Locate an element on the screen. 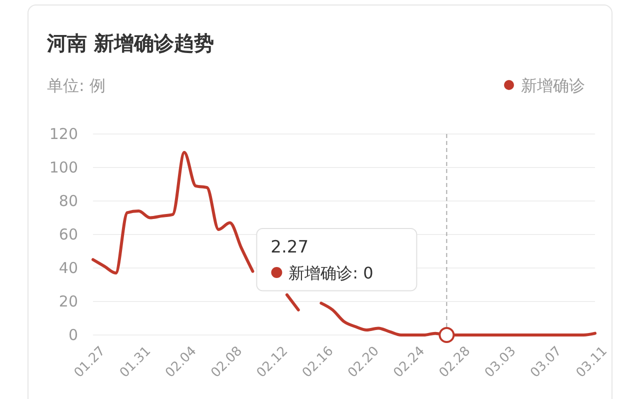 The height and width of the screenshot is (399, 627). y-tick-label: 80 is located at coordinates (68, 201).